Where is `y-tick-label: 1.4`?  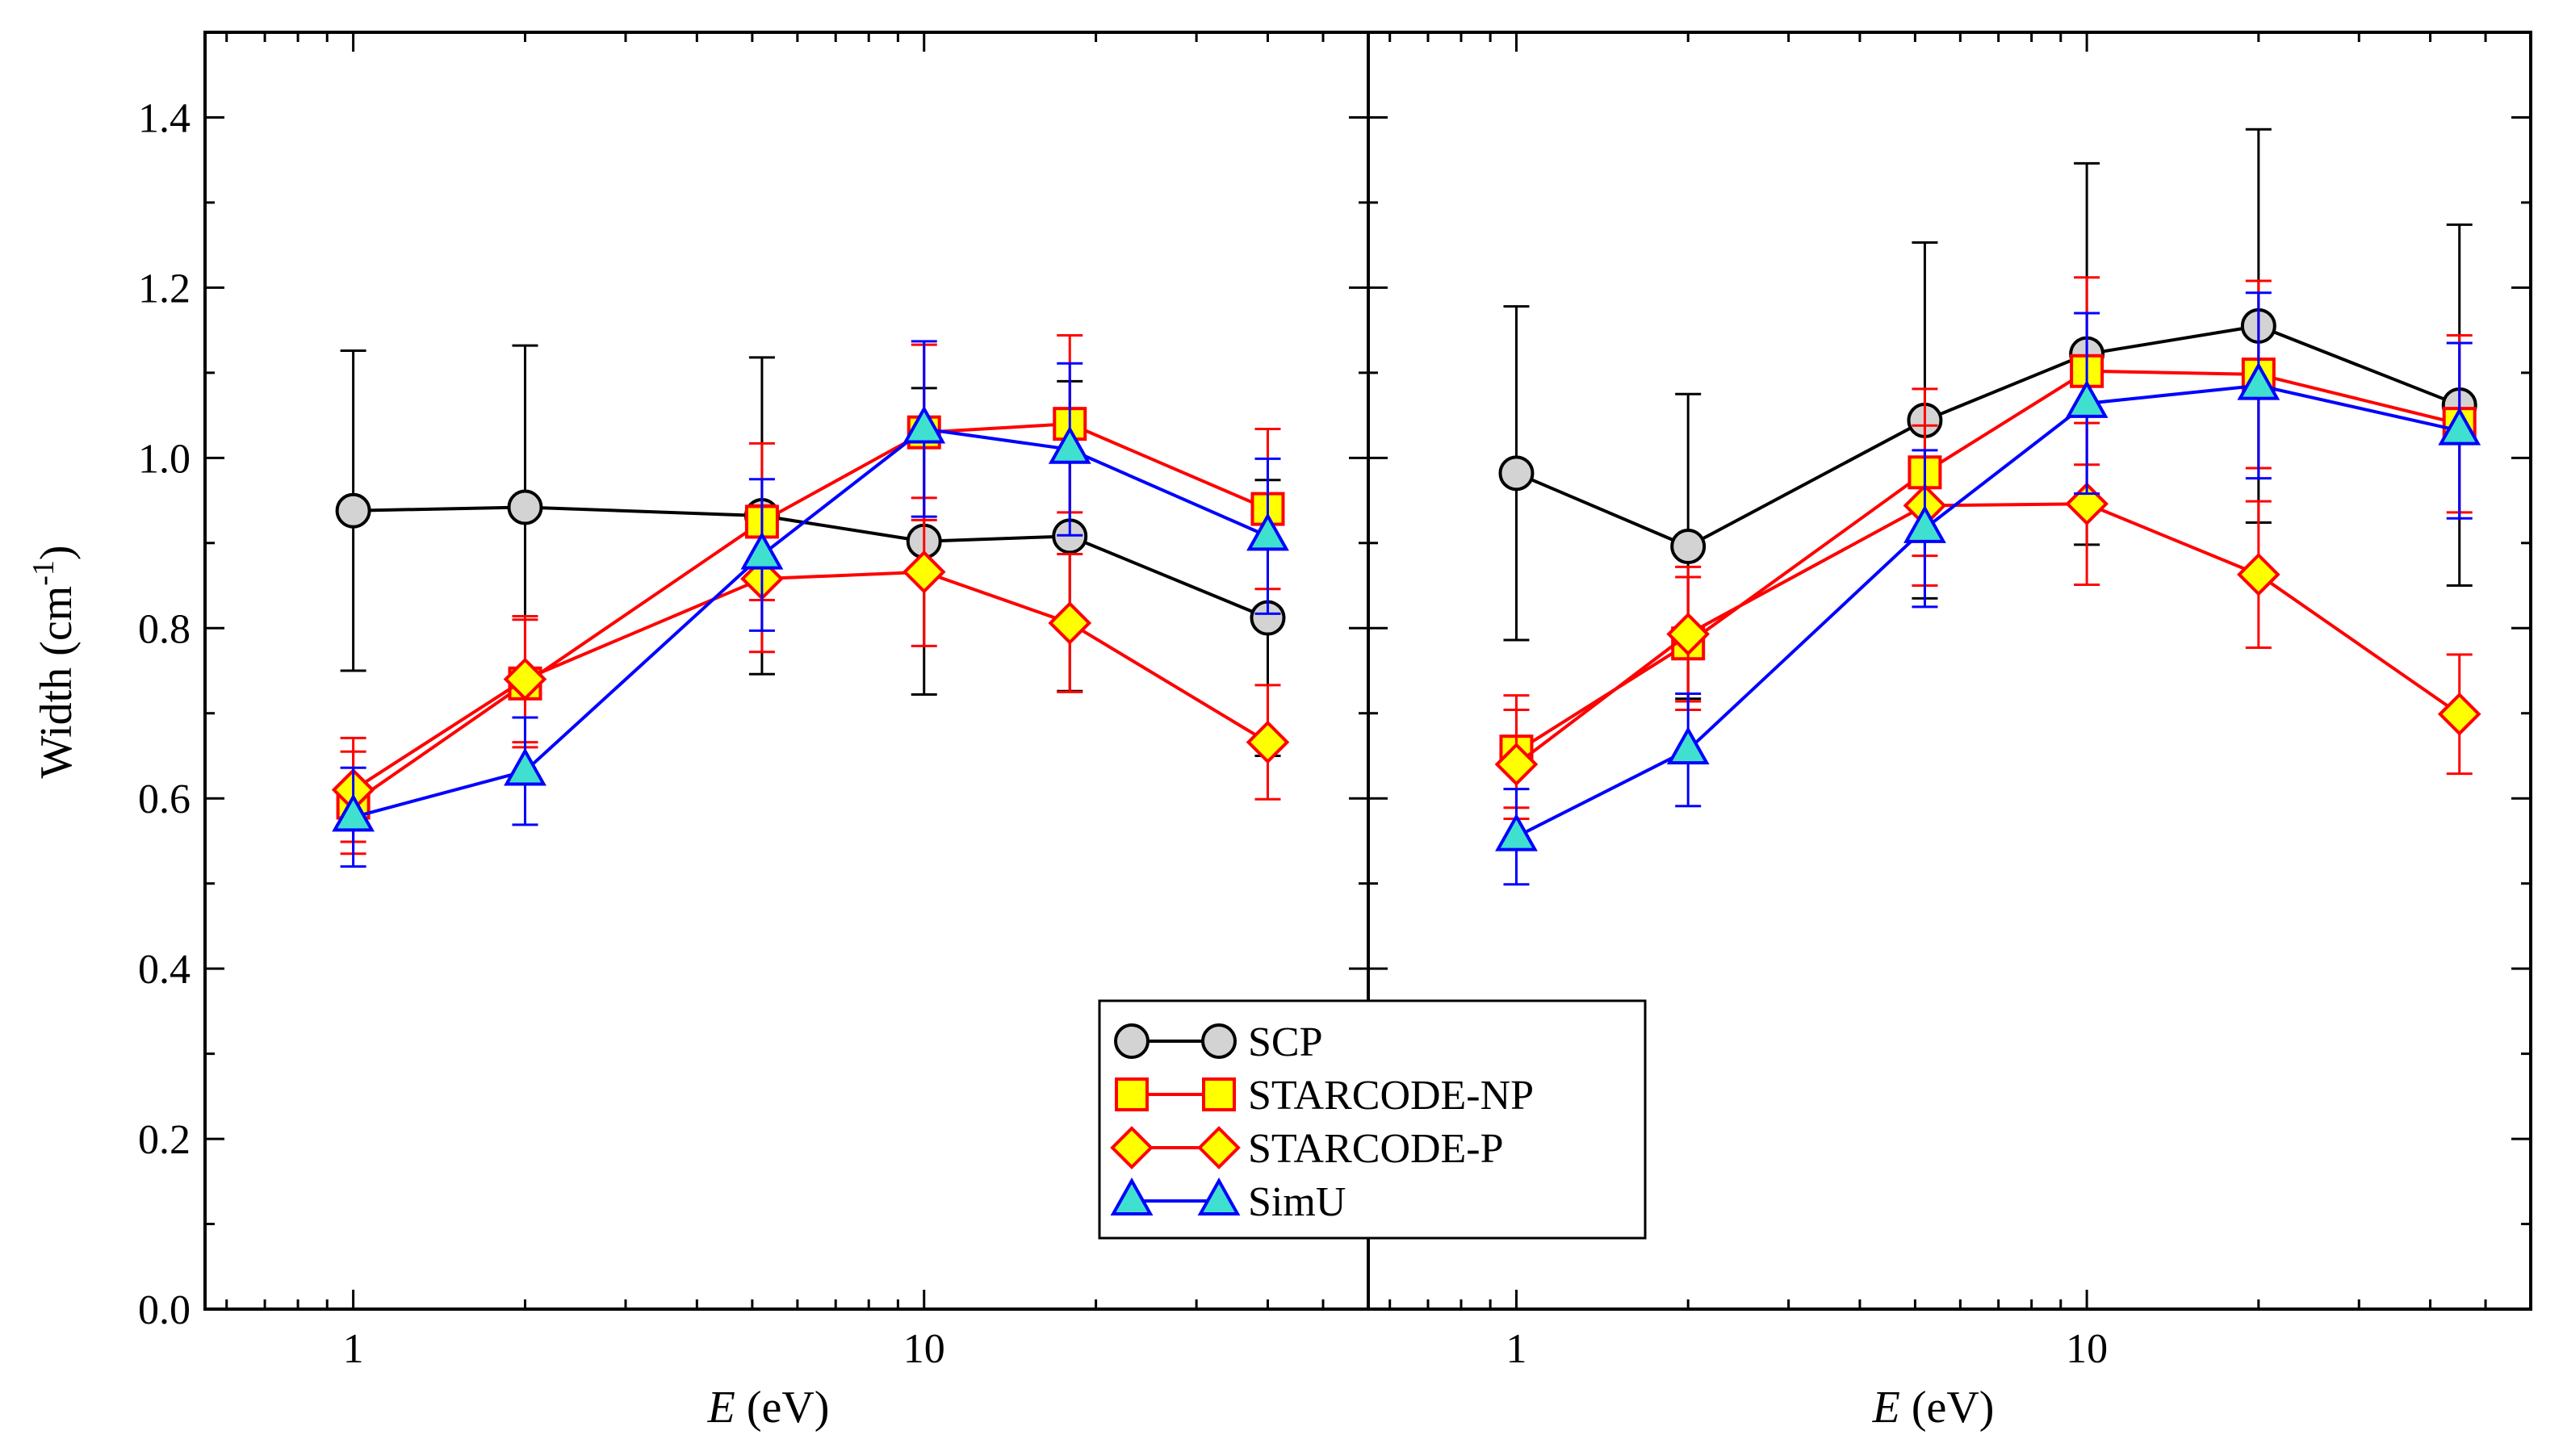
y-tick-label: 1.4 is located at coordinates (164, 118).